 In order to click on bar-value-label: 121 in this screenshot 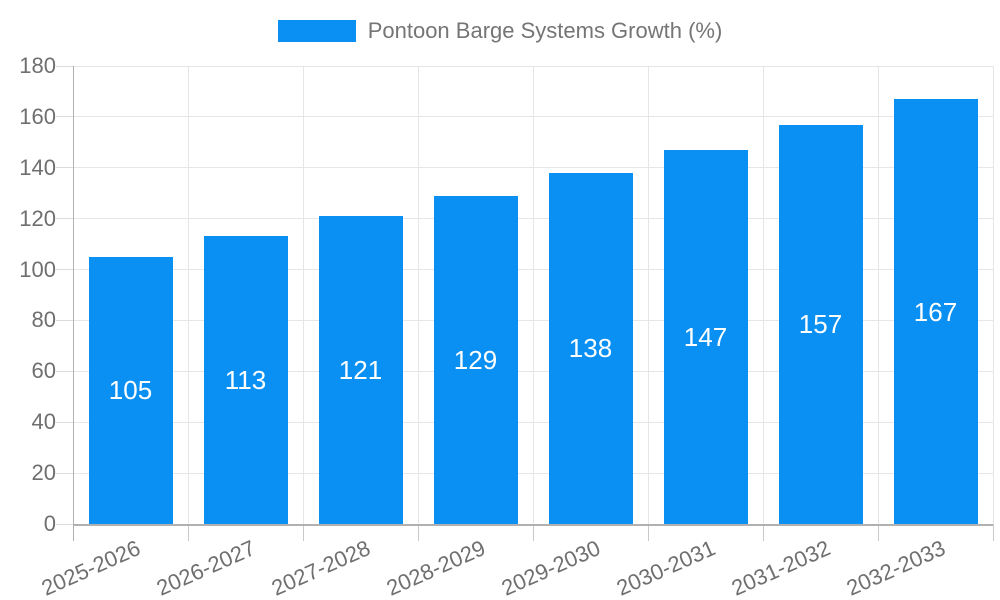, I will do `click(360, 370)`.